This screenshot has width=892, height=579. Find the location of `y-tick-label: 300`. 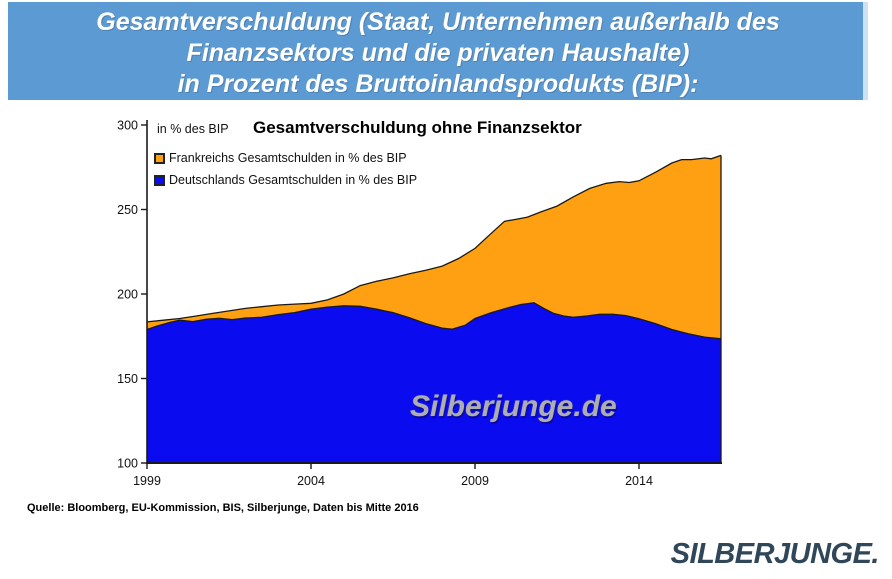

y-tick-label: 300 is located at coordinates (127, 126).